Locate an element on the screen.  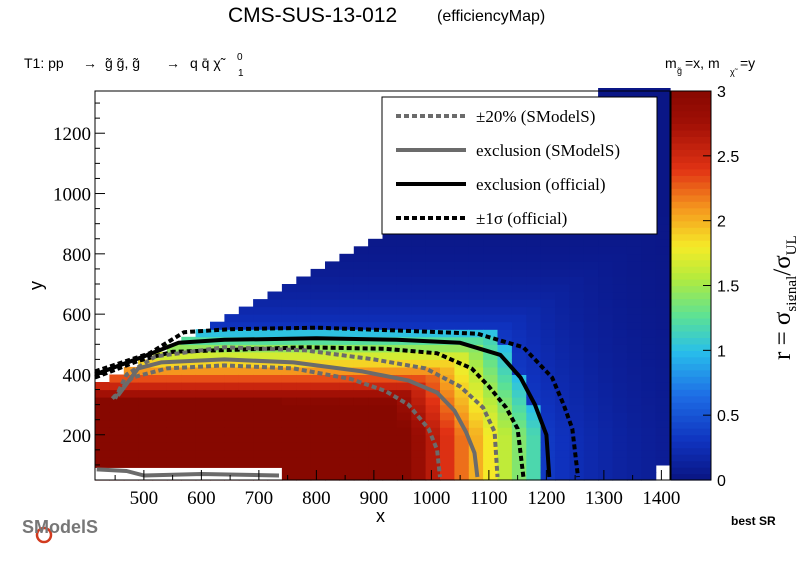
y-tick-label: 200 is located at coordinates (77, 436).